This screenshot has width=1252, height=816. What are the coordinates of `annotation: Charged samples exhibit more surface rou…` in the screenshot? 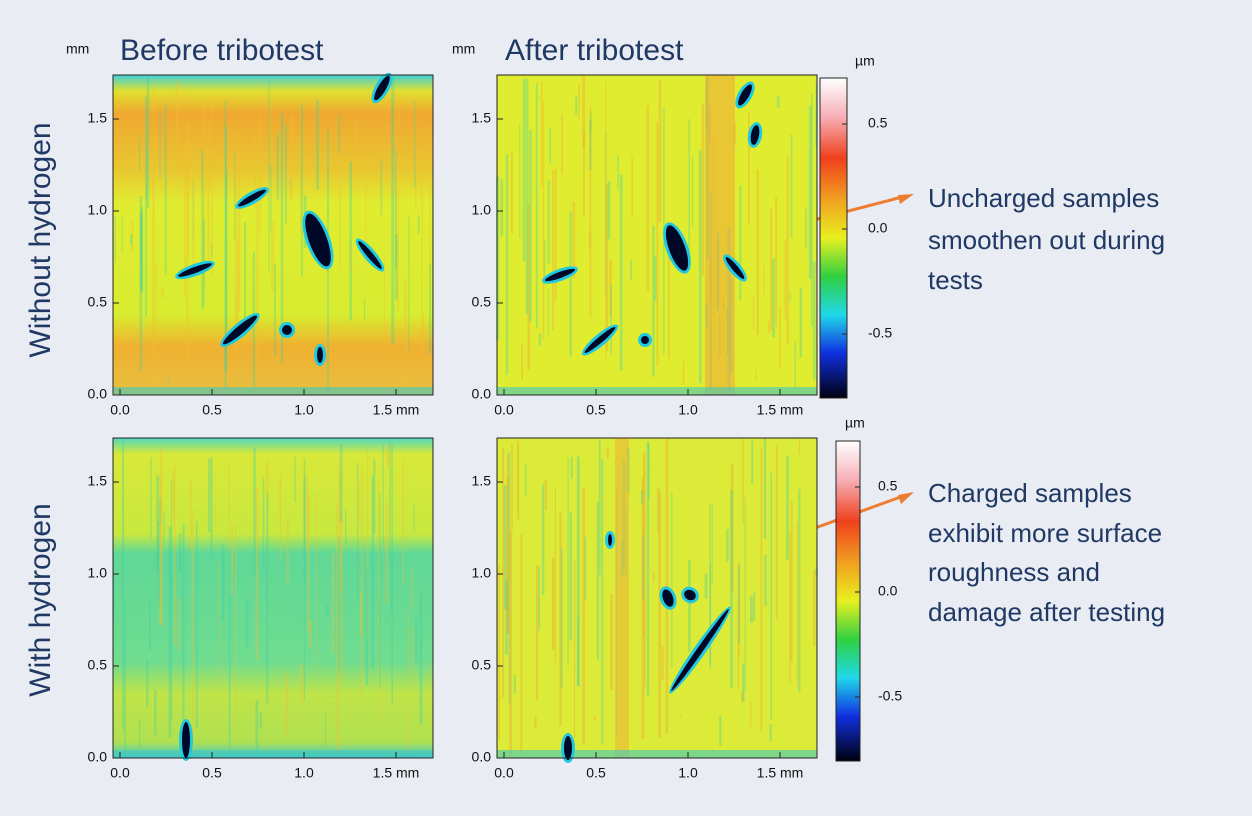 It's located at (918, 552).